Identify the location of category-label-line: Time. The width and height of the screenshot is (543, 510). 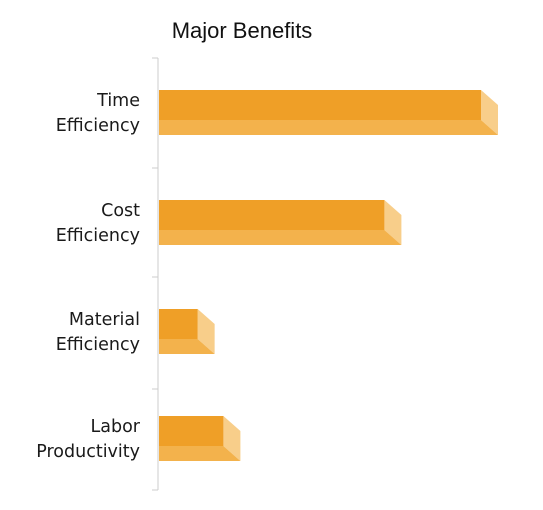
(118, 101).